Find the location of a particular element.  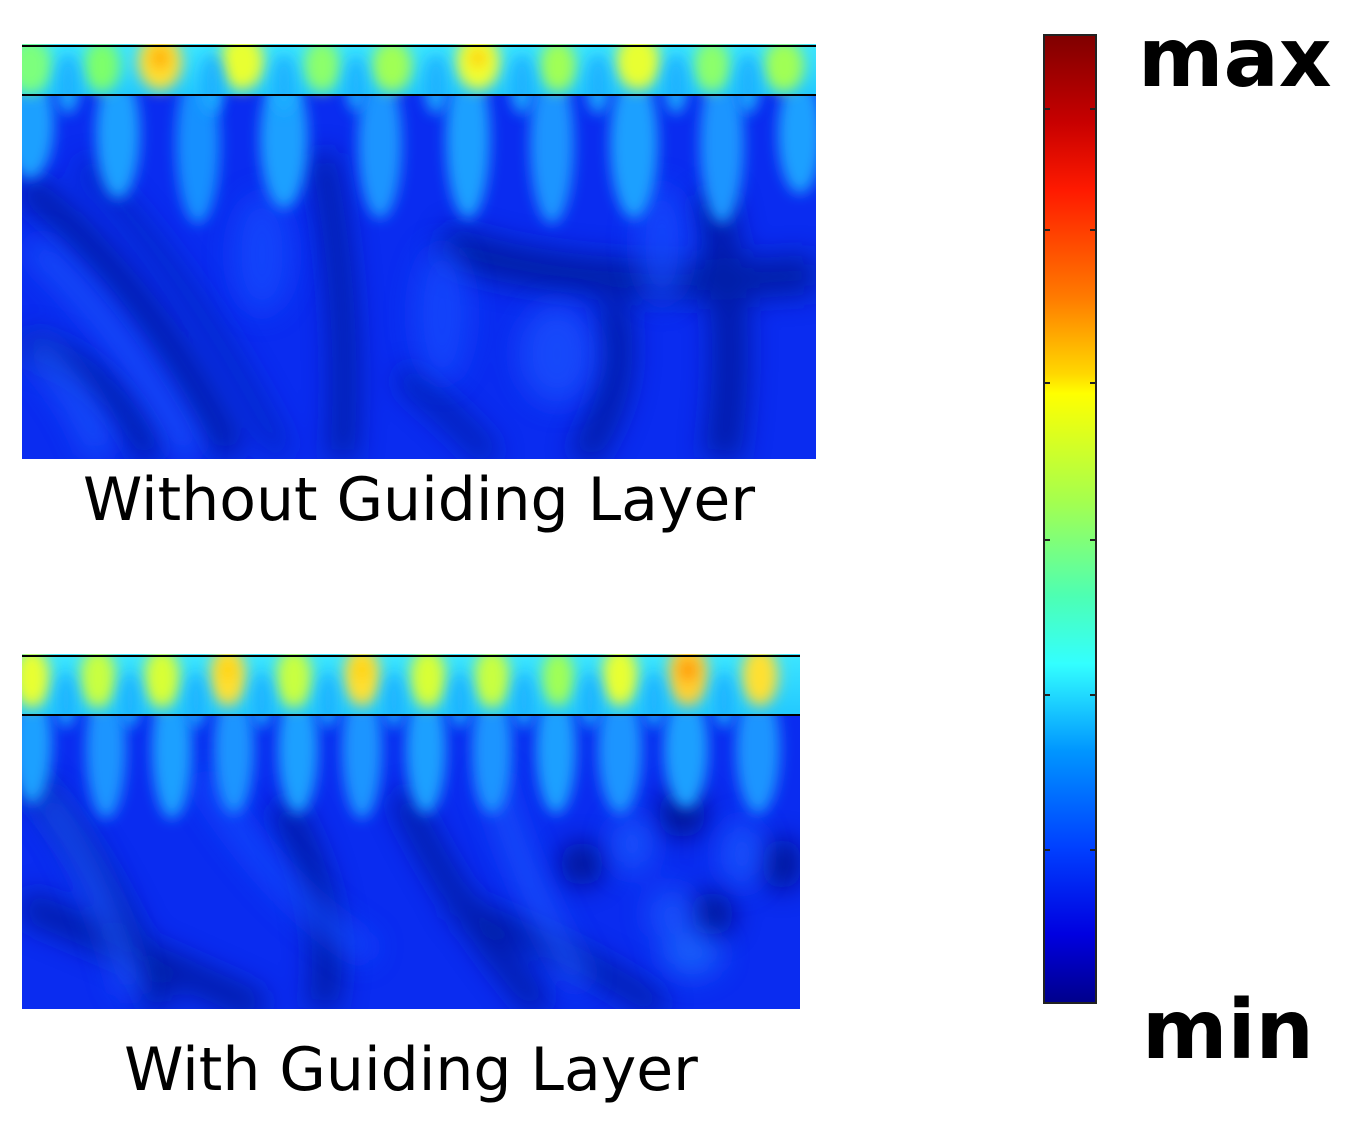

colorbar is located at coordinates (1070, 519).